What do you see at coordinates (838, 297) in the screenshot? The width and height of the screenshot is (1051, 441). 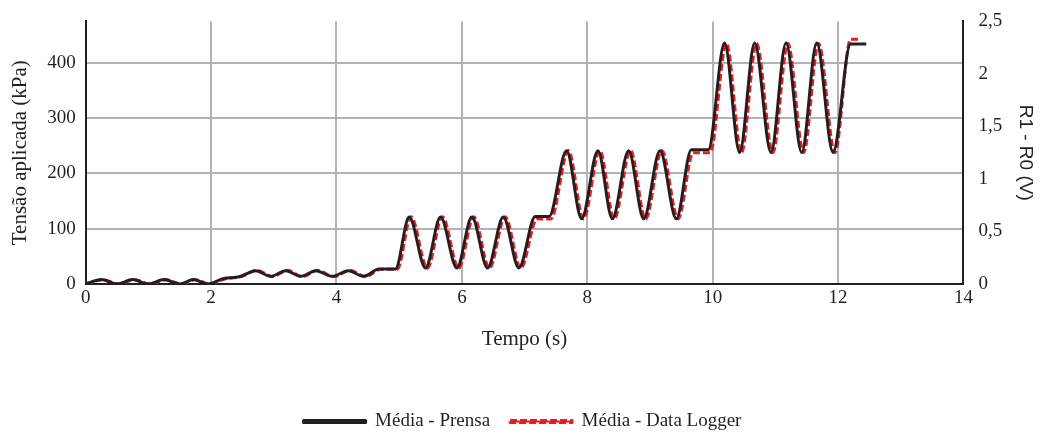 I see `x-tick-label: 12` at bounding box center [838, 297].